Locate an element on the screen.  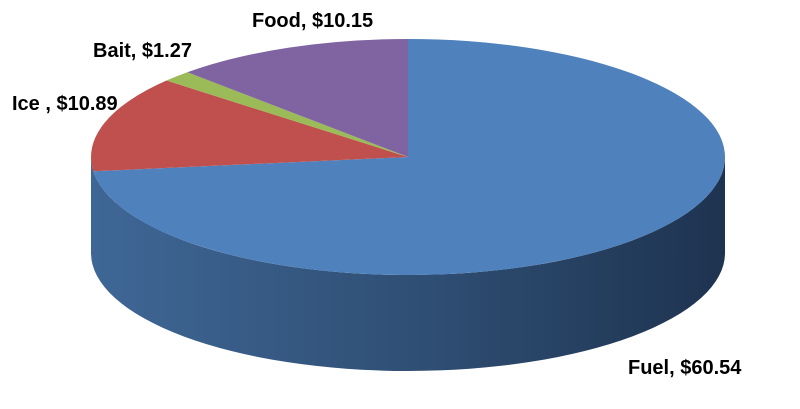
data-label-fuel: Fuel, $60.54 is located at coordinates (685, 368).